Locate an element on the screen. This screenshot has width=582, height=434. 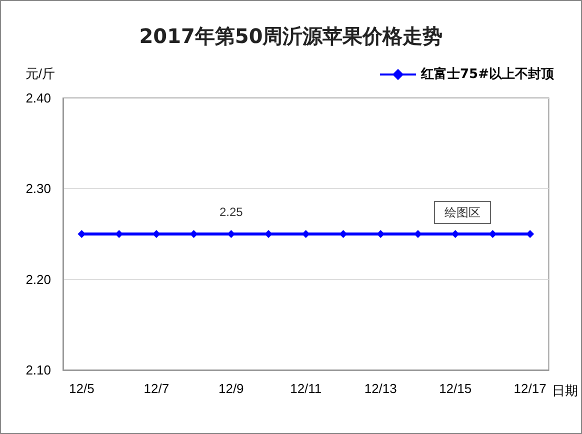
y-tick-label: 2.20 is located at coordinates (38, 279).